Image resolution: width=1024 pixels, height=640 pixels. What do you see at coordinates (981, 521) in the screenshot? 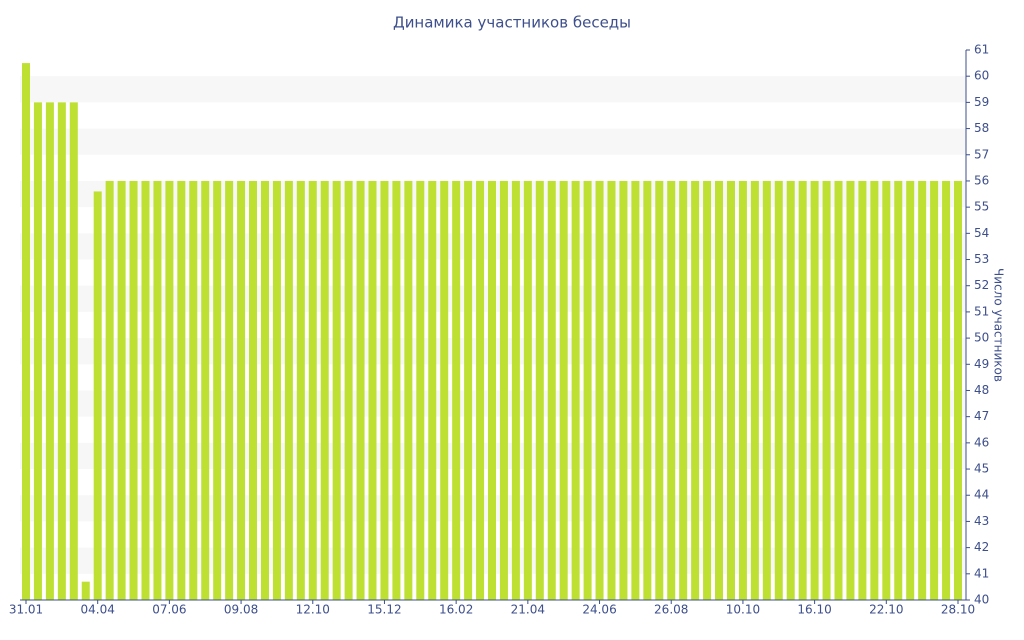
I see `y-tick-label: 43` at bounding box center [981, 521].